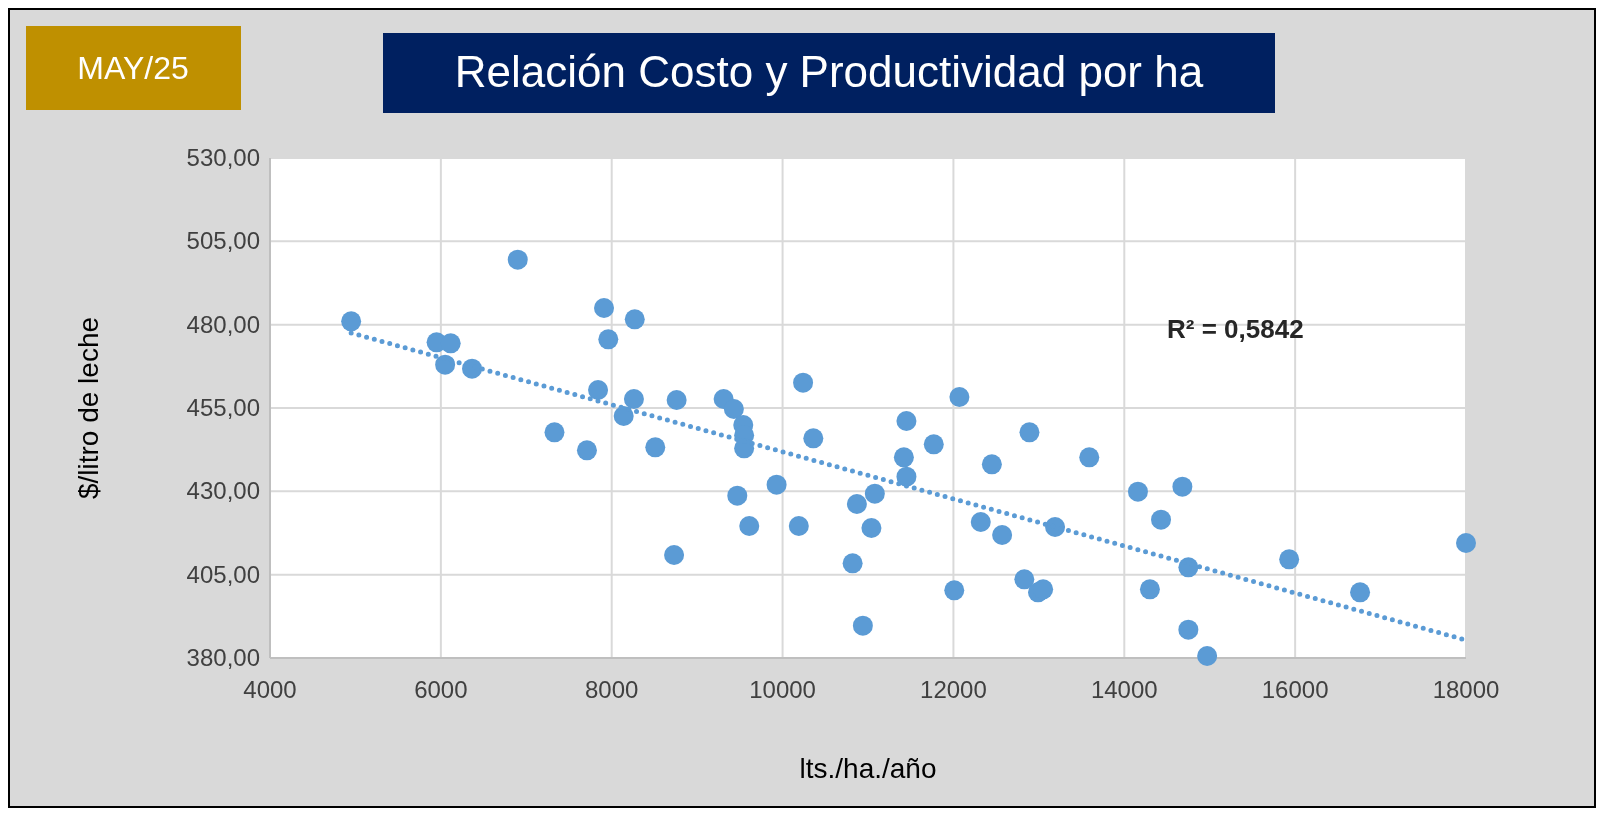 The width and height of the screenshot is (1604, 819). I want to click on chart-title: Relación Costo y Productividad por ha, so click(829, 71).